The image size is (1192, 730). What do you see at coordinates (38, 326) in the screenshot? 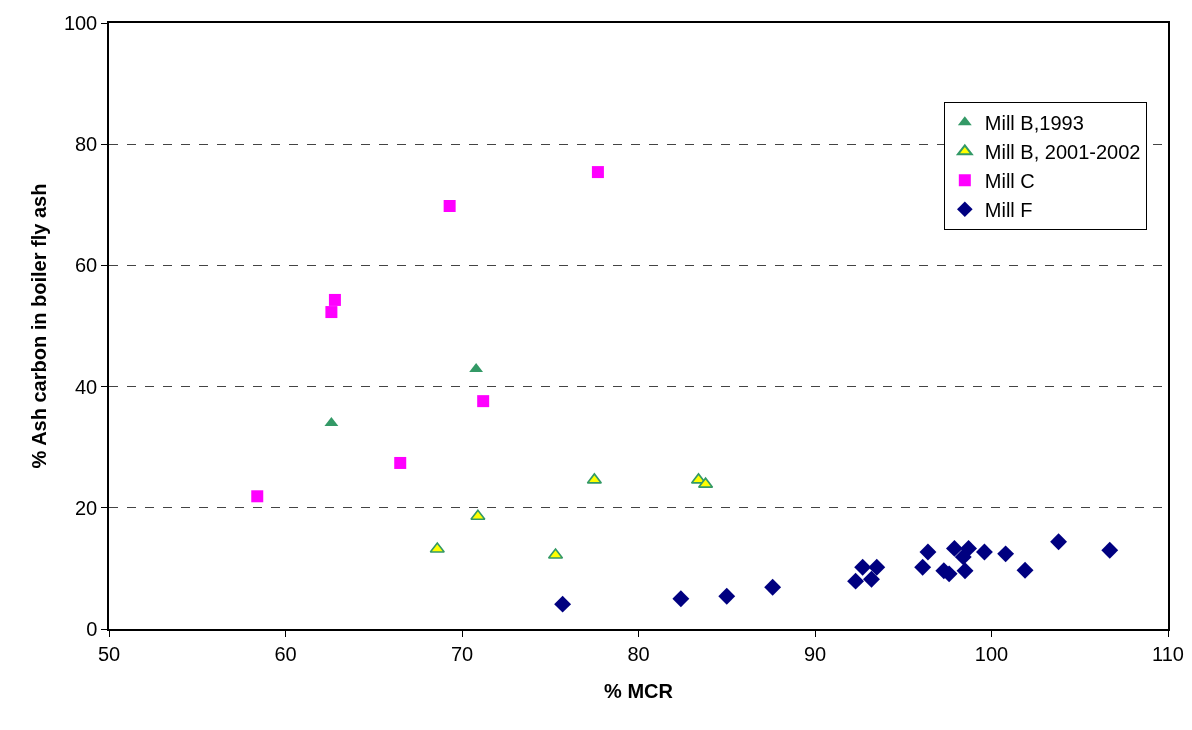
I see `y-axis-title: % Ash carbon in boiler fly ash` at bounding box center [38, 326].